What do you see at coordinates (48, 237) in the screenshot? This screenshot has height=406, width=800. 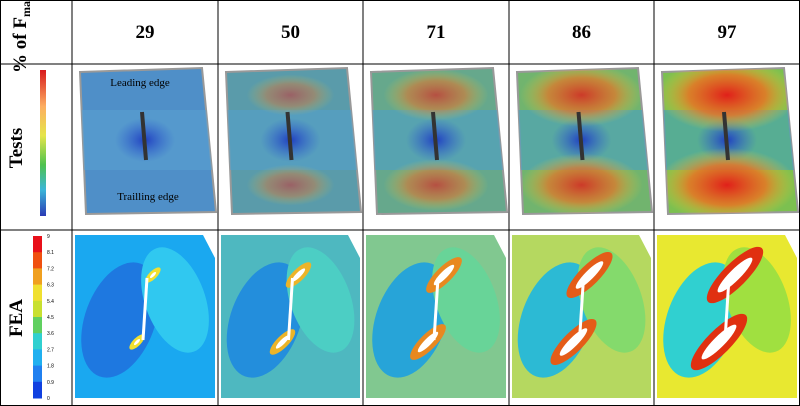 I see `colorbar-tick-label: 9` at bounding box center [48, 237].